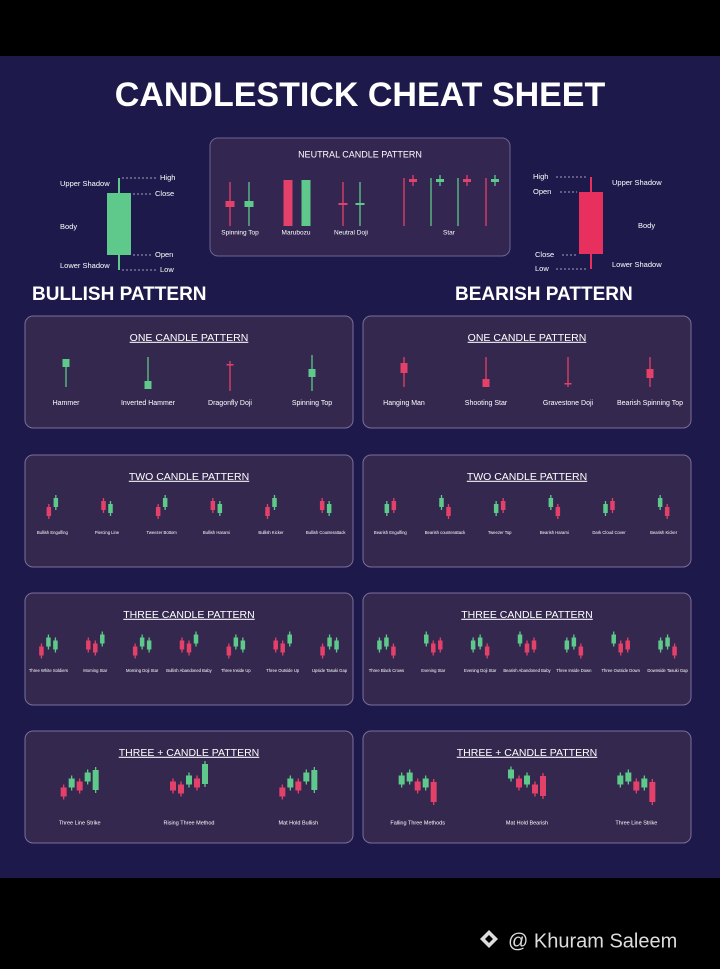 The width and height of the screenshot is (720, 969). What do you see at coordinates (283, 670) in the screenshot?
I see `pattern-label: Three Outside Up` at bounding box center [283, 670].